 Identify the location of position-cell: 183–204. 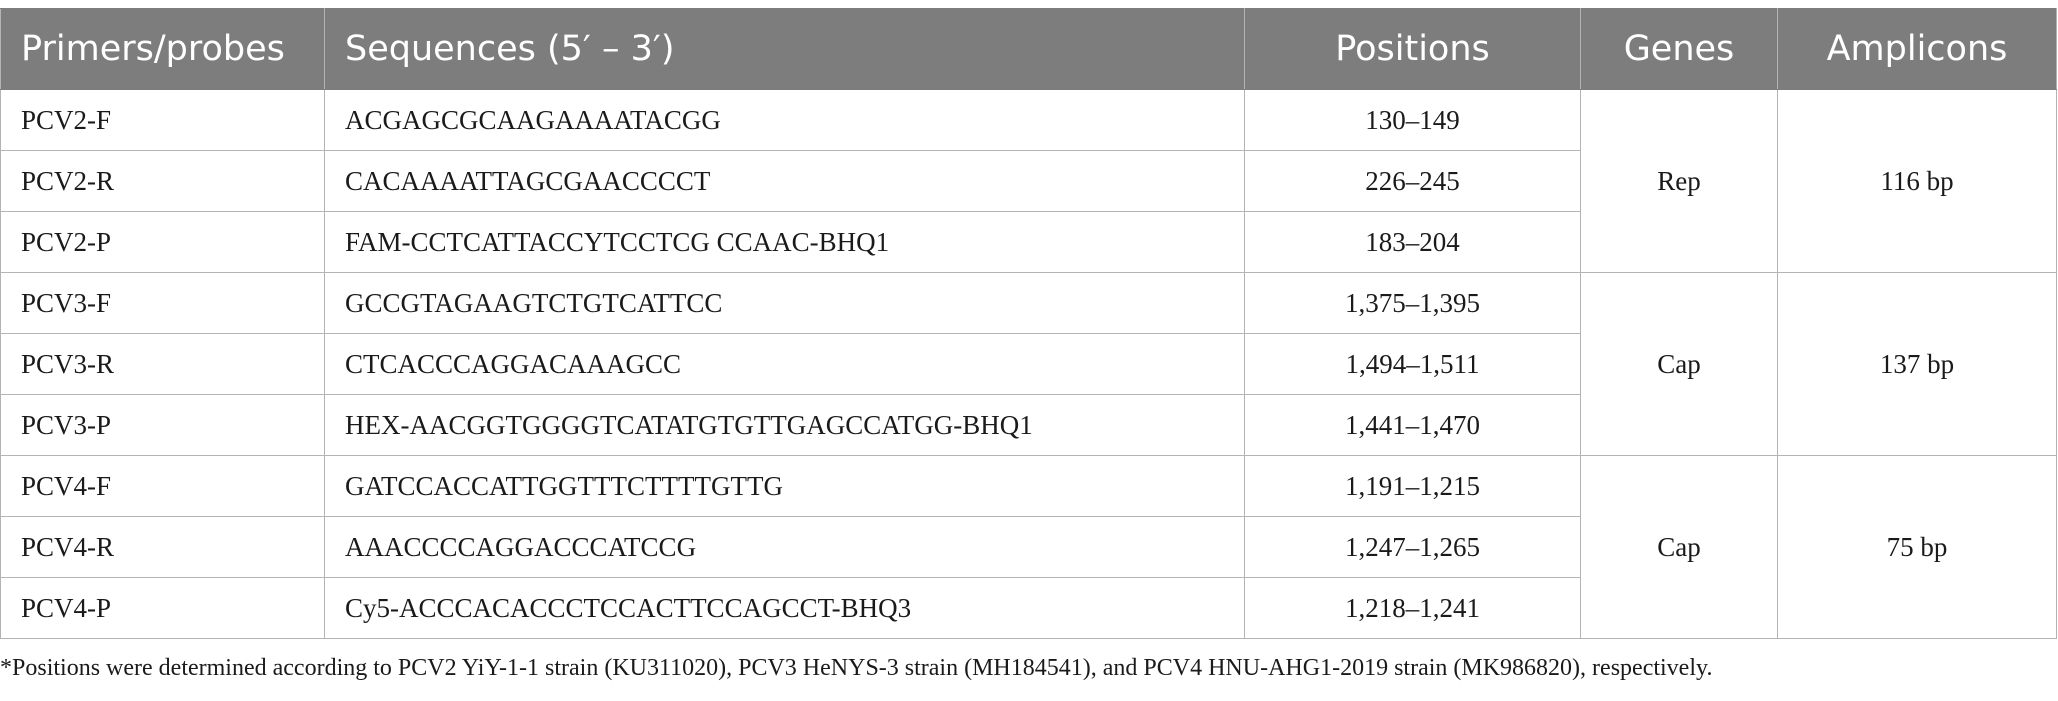
(1412, 242).